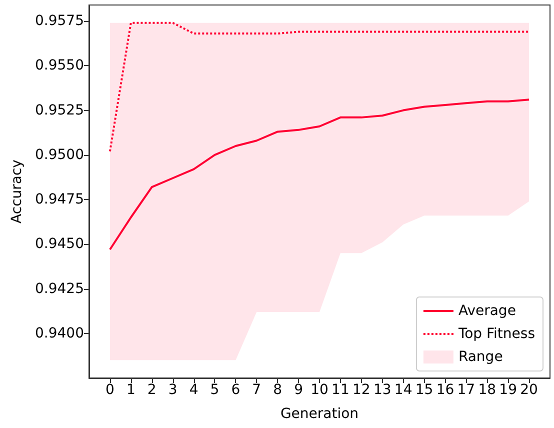 The width and height of the screenshot is (554, 428). What do you see at coordinates (59, 333) in the screenshot?
I see `y-tick-label: 0.9400` at bounding box center [59, 333].